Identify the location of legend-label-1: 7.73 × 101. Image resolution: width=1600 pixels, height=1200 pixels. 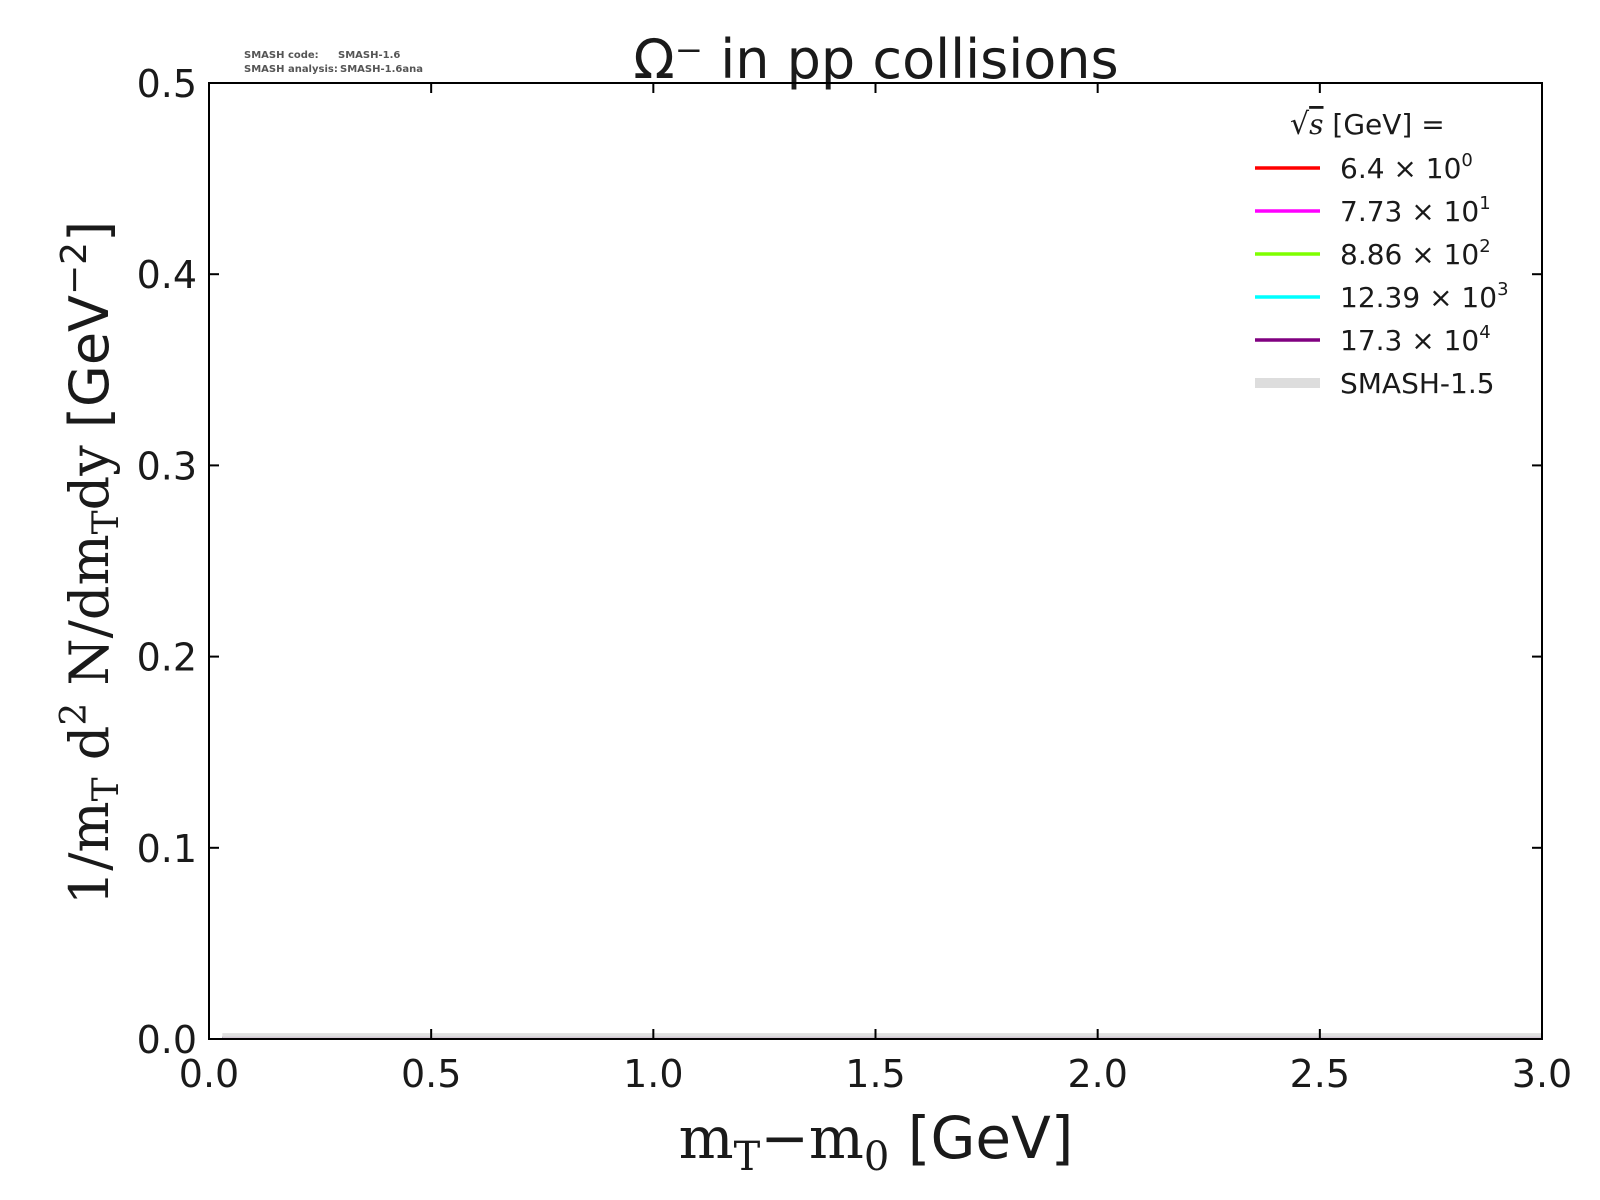
(1415, 210).